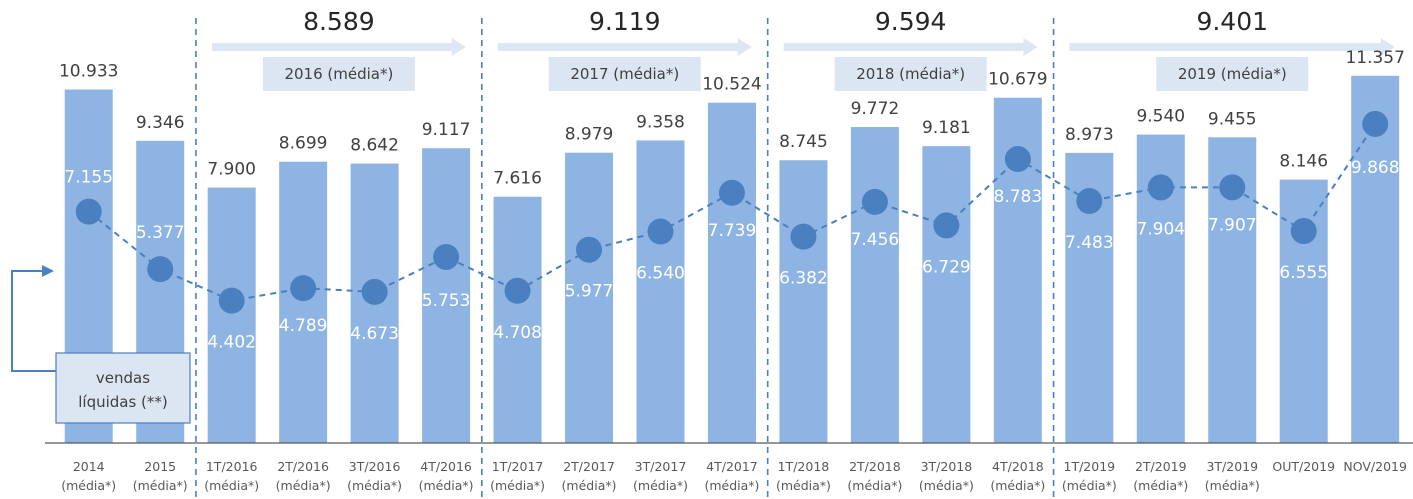 Image resolution: width=1413 pixels, height=499 pixels. What do you see at coordinates (1017, 80) in the screenshot?
I see `bar-value-label: 10.679` at bounding box center [1017, 80].